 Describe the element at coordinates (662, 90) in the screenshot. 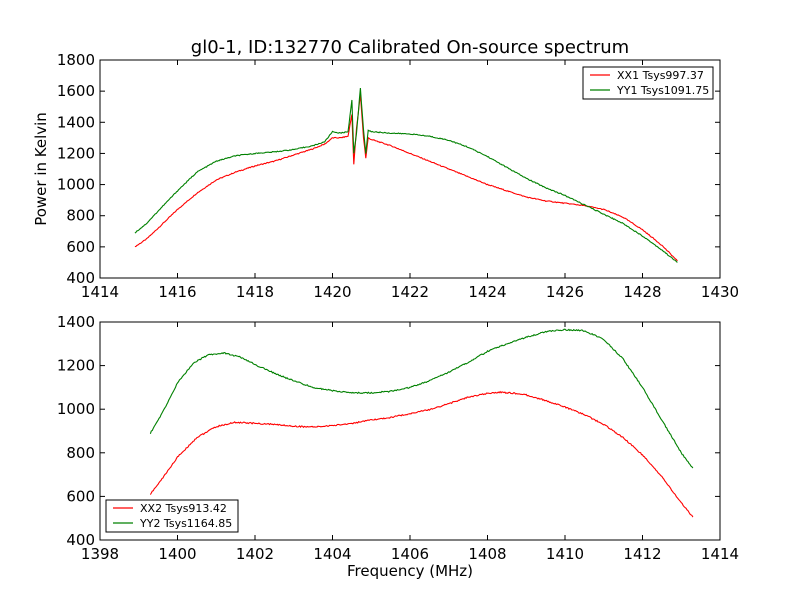

I see `legend-entry-label: YY1 Tsys1091.75` at that location.